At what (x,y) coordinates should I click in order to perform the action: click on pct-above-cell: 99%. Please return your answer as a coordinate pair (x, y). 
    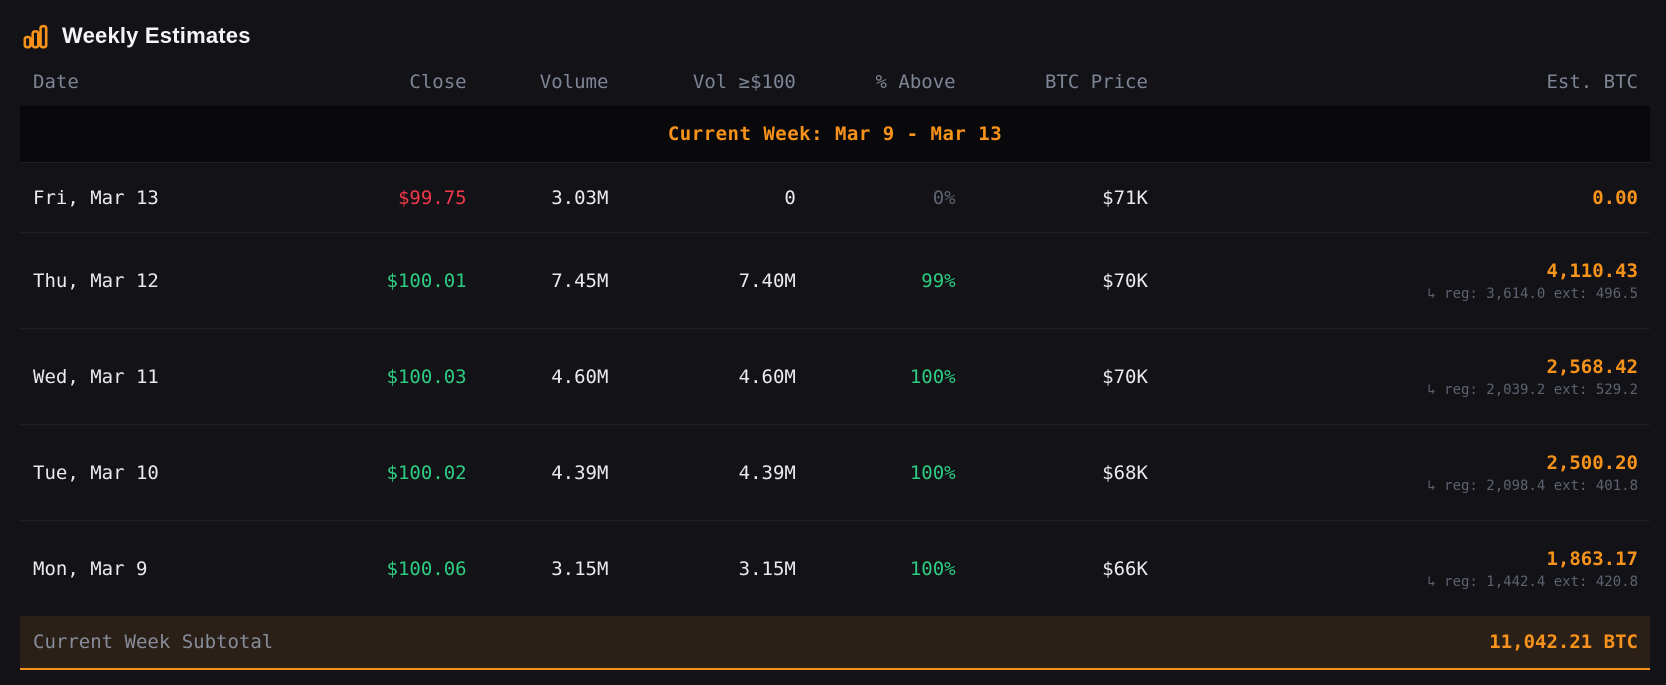
    Looking at the image, I should click on (938, 280).